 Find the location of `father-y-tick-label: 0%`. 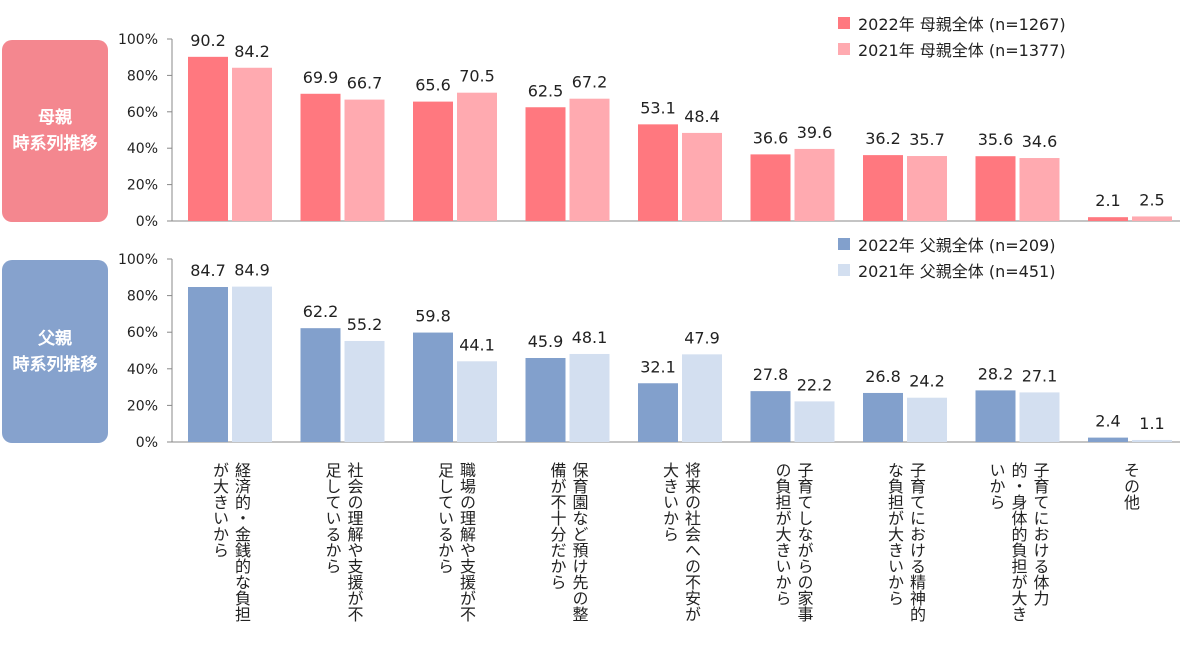

father-y-tick-label: 0% is located at coordinates (147, 443).